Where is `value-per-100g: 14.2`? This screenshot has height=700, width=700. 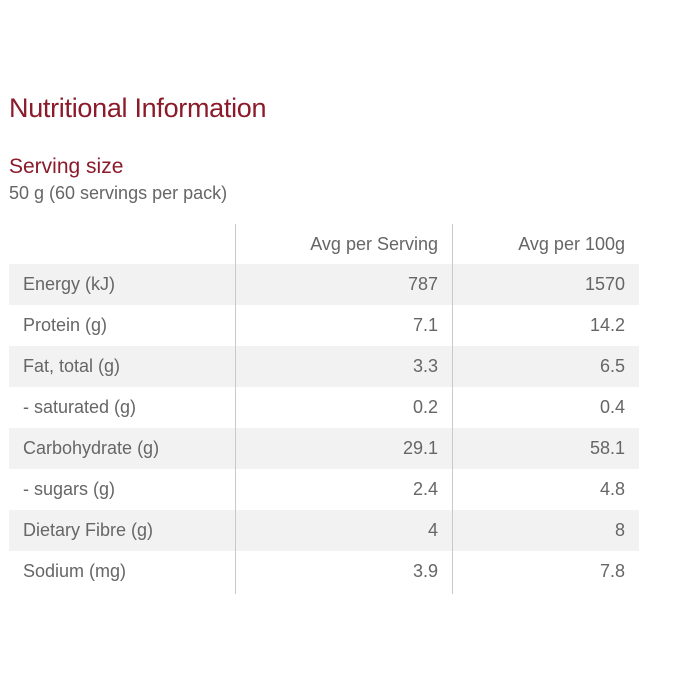 value-per-100g: 14.2 is located at coordinates (607, 325).